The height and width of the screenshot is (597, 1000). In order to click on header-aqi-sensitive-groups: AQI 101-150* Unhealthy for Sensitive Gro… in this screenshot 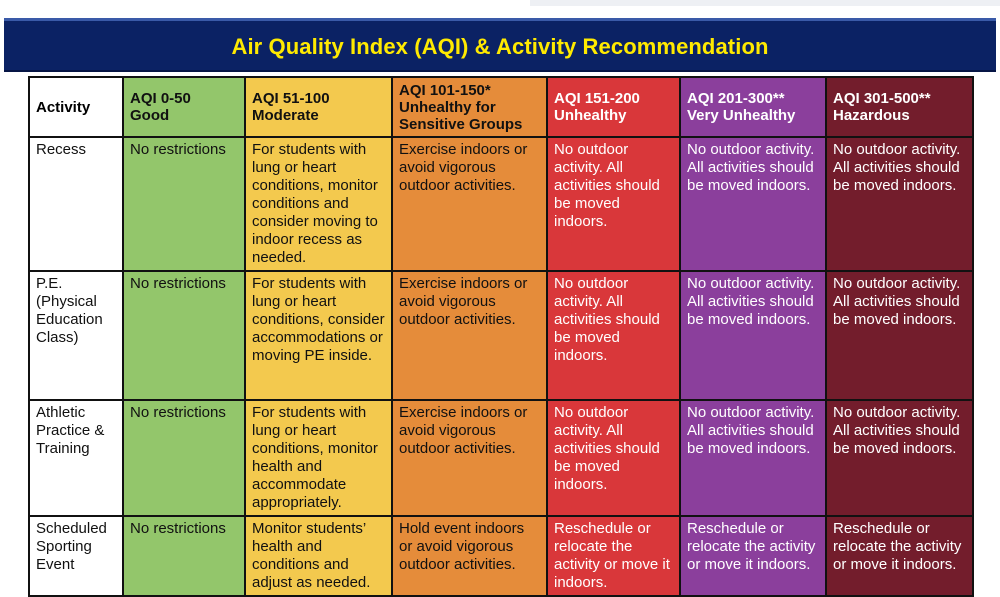, I will do `click(469, 107)`.